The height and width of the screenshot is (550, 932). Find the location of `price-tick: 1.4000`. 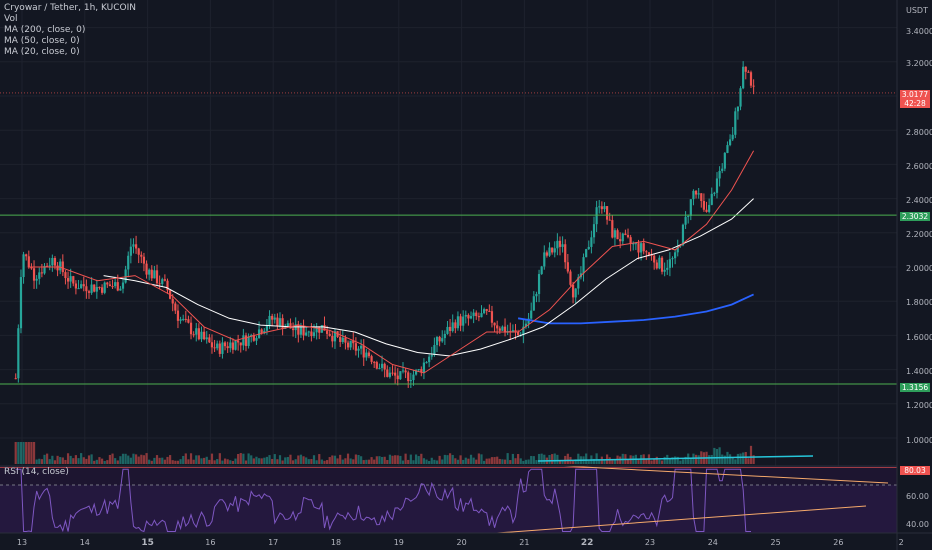

price-tick: 1.4000 is located at coordinates (919, 371).